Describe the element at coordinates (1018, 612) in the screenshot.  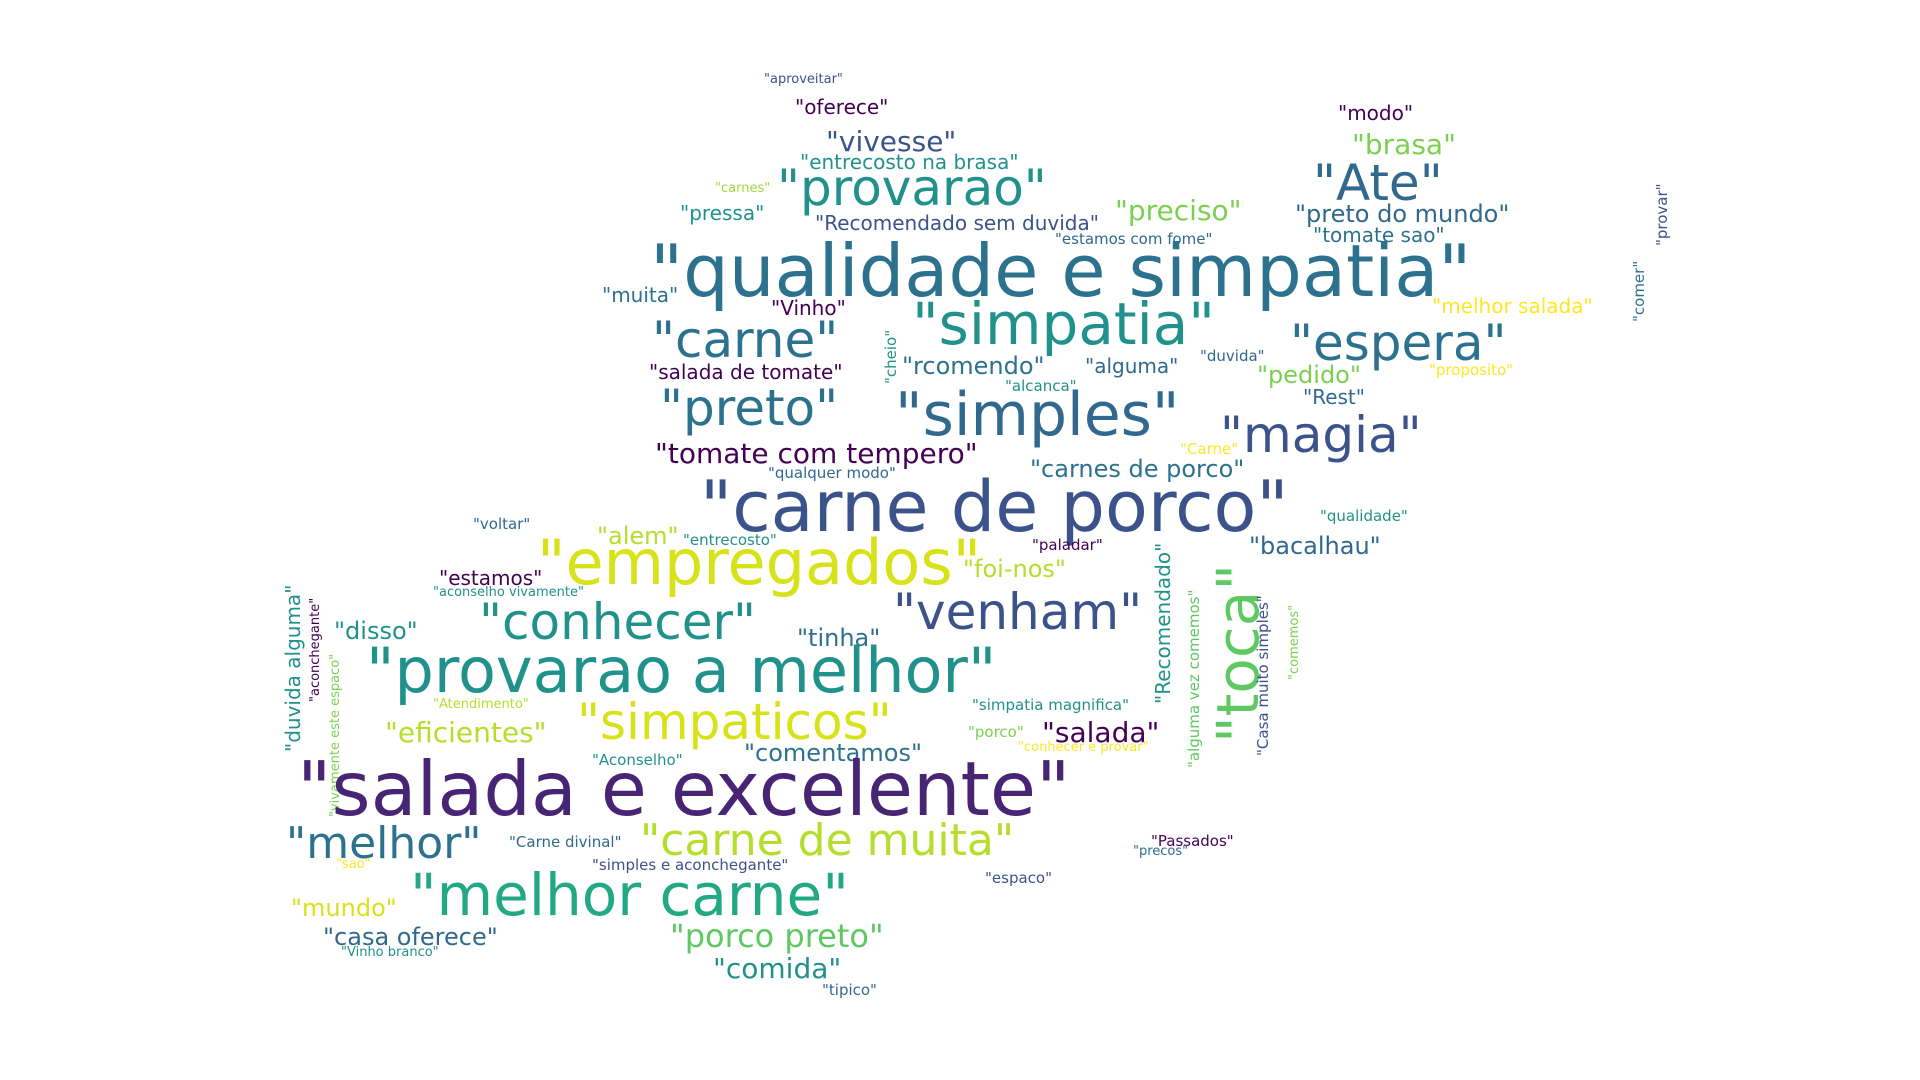
I see `word-venham: "venham"` at that location.